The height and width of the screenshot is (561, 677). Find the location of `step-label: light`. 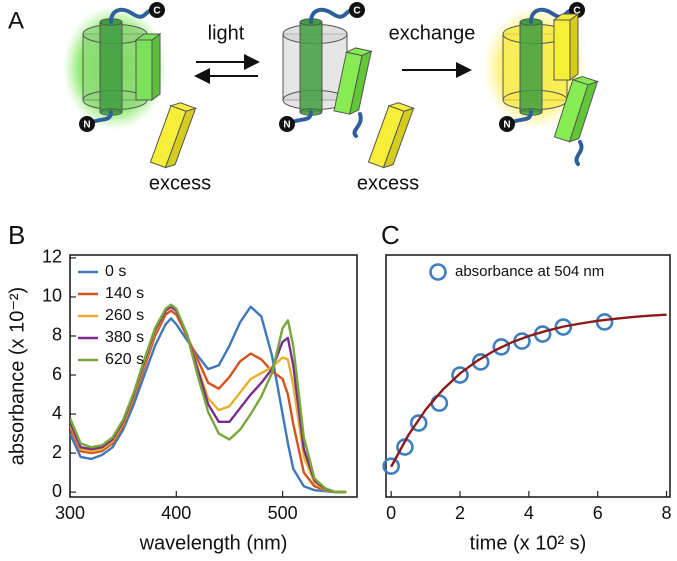

step-label: light is located at coordinates (226, 33).